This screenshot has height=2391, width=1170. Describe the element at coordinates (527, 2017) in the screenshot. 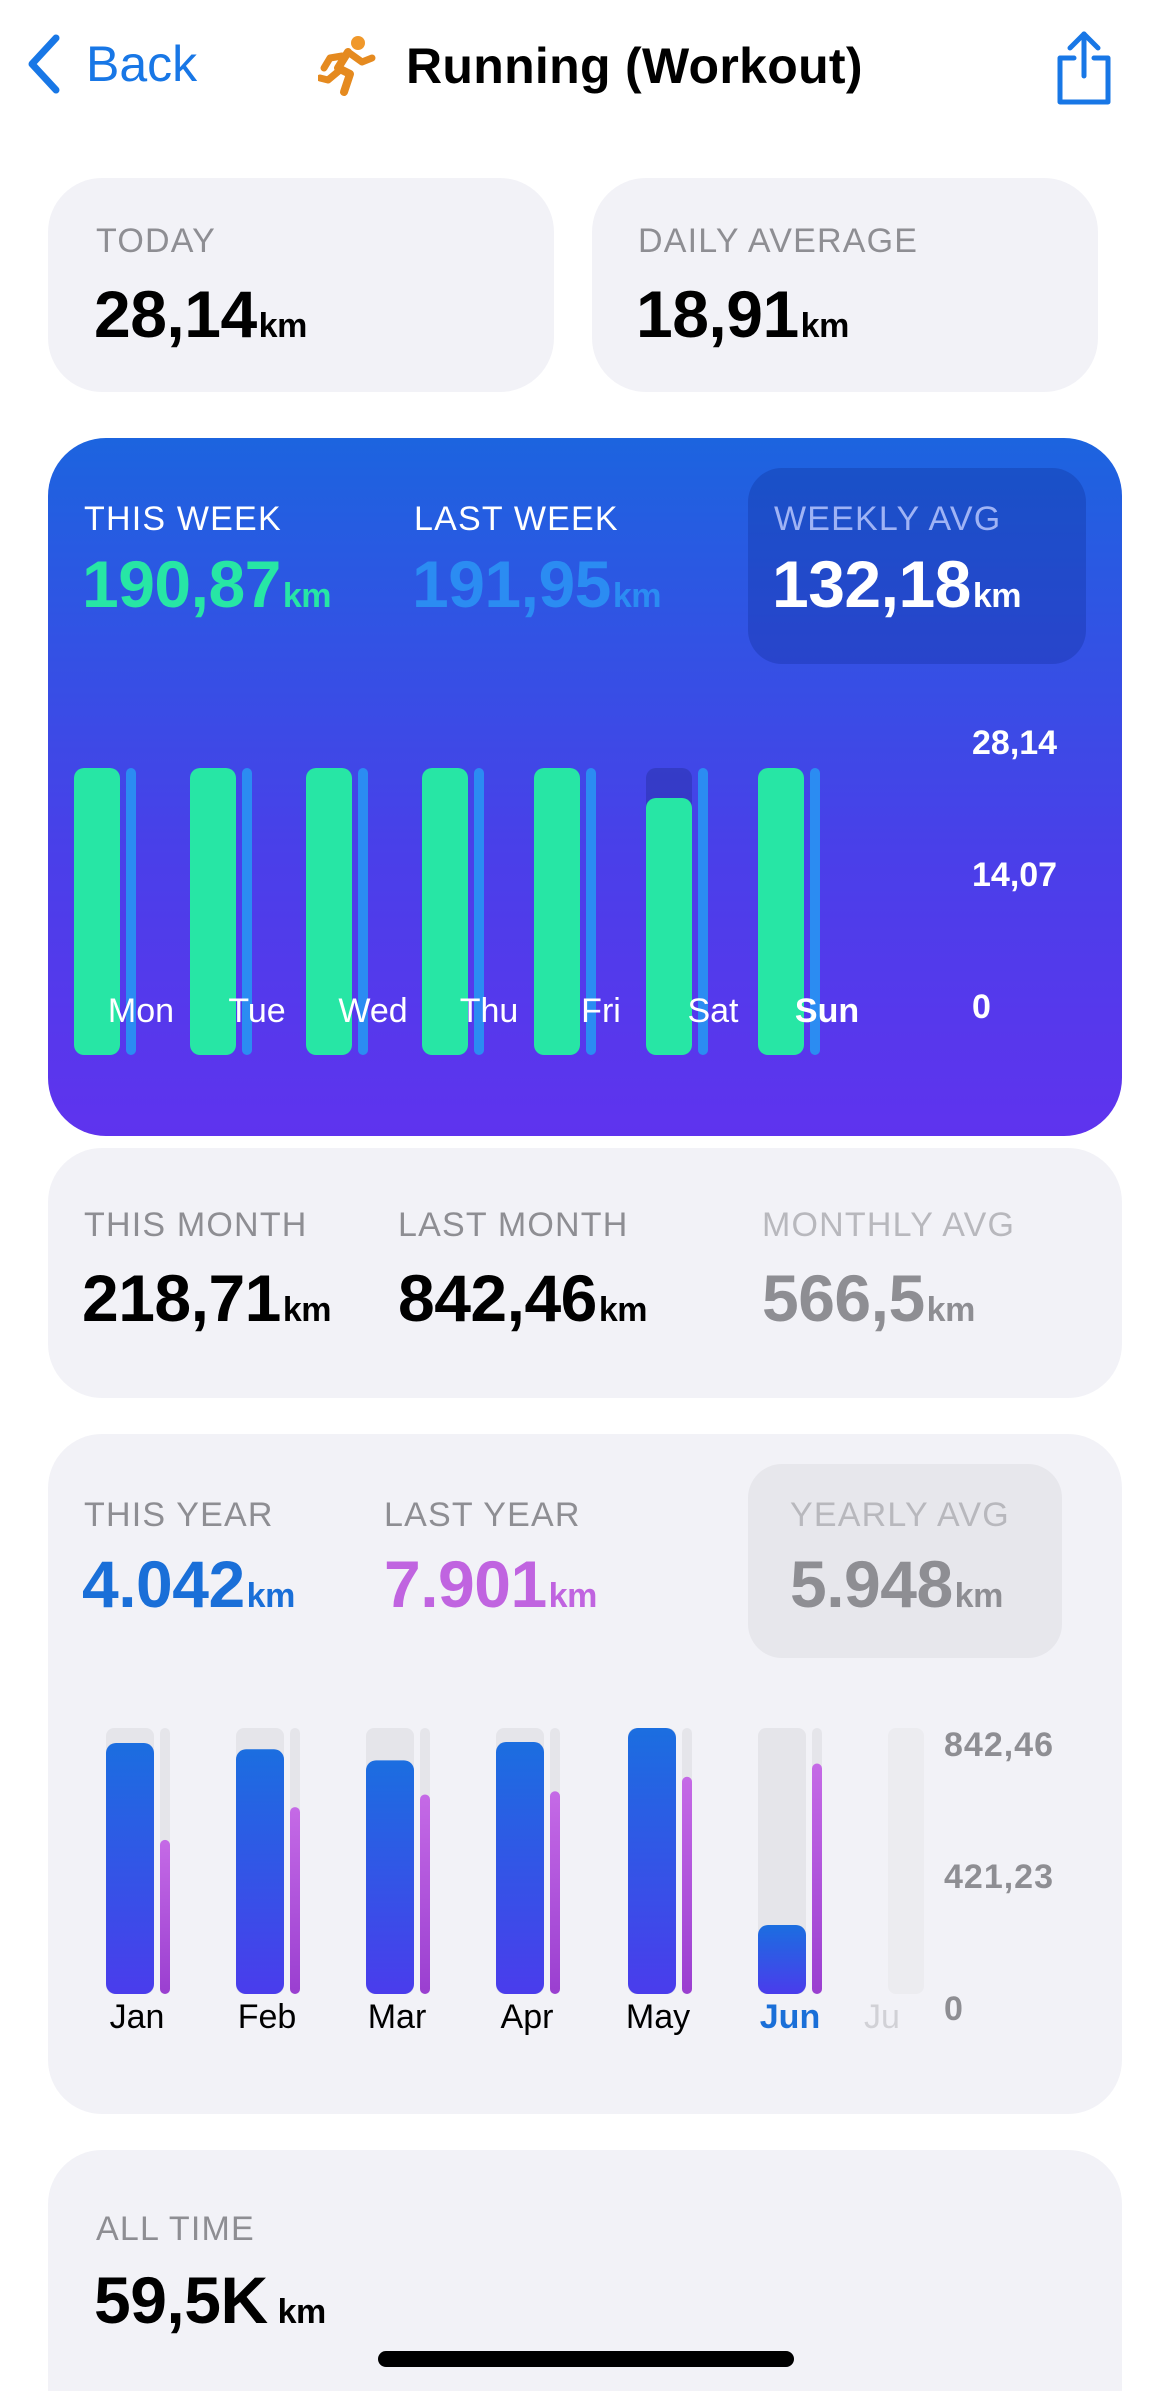

I see `month-label-apr: Apr` at that location.